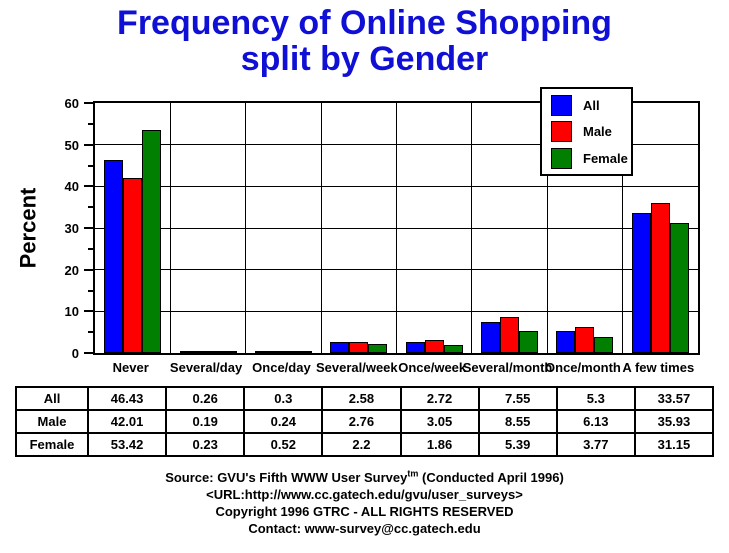  I want to click on y-axis-title: Percent, so click(28, 228).